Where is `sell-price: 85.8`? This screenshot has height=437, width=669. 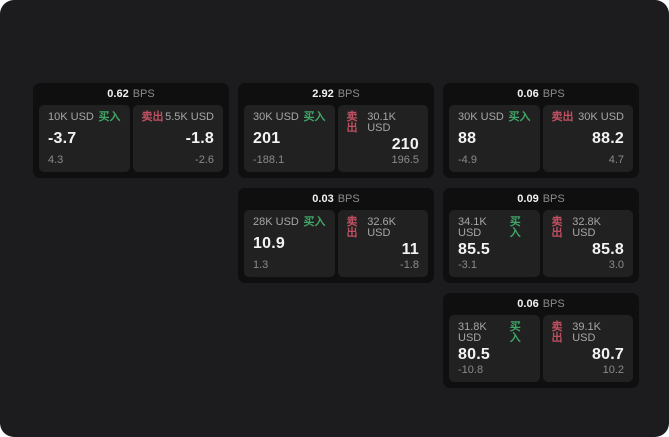 sell-price: 85.8 is located at coordinates (608, 249).